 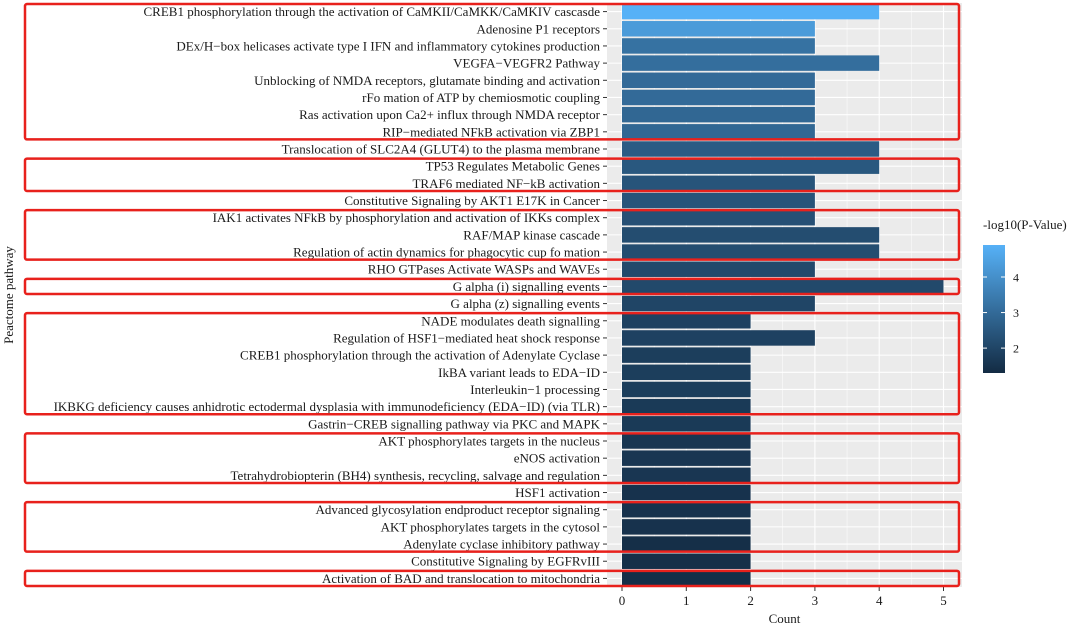 What do you see at coordinates (505, 561) in the screenshot?
I see `category-label: Constitutive Signaling by EGFRvIII` at bounding box center [505, 561].